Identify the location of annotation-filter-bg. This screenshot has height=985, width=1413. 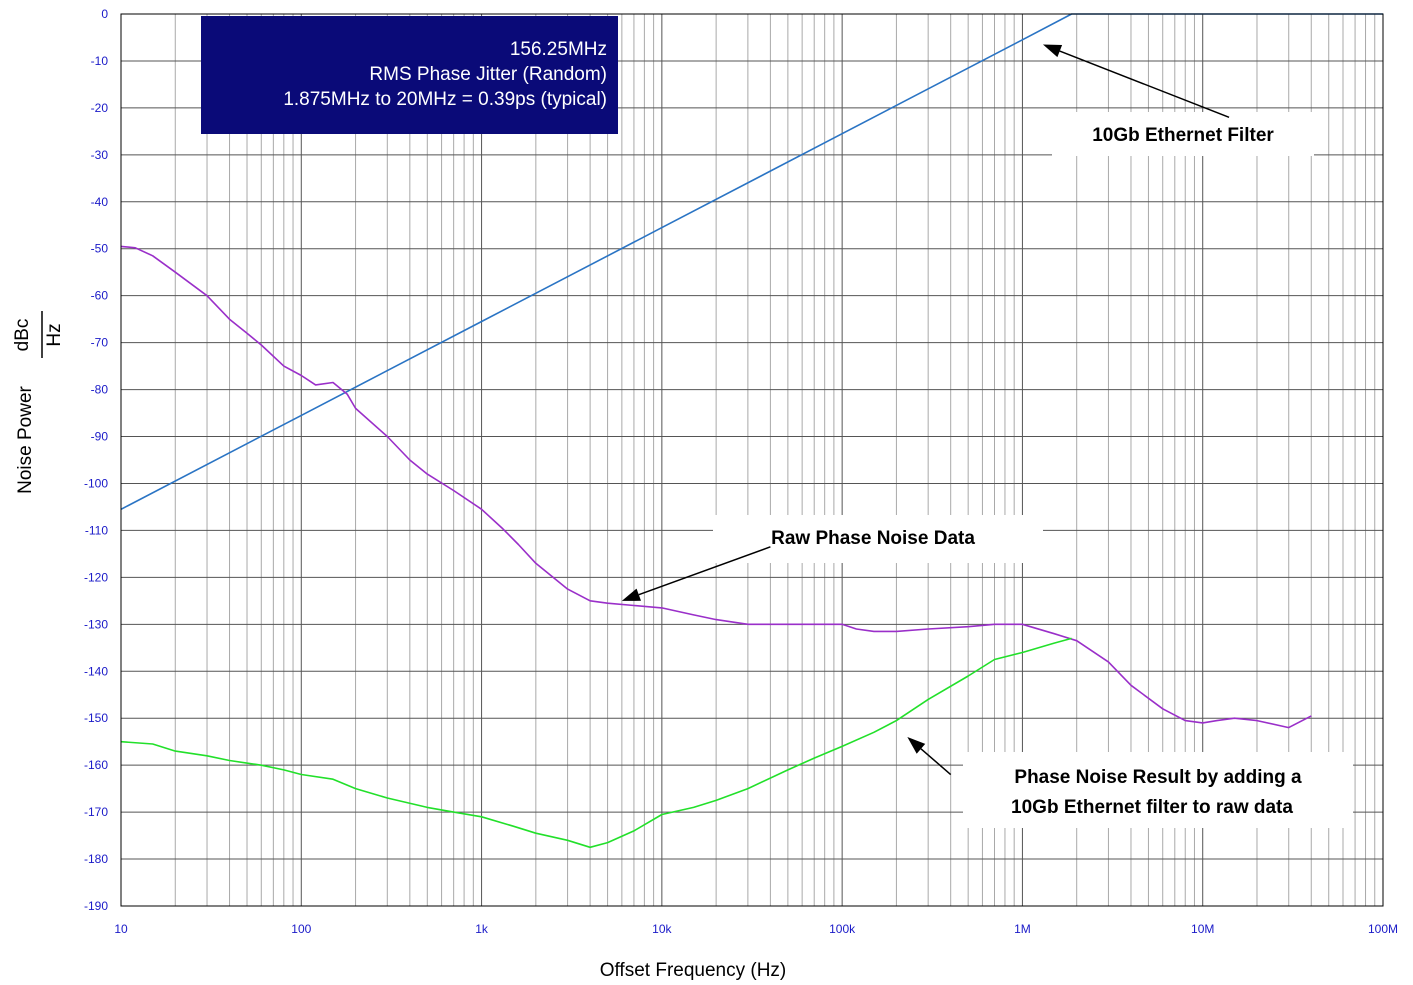
(1183, 134).